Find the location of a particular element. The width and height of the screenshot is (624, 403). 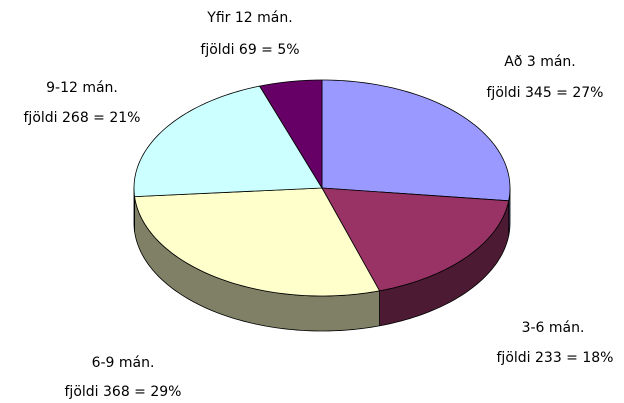

value-label: fjöldi 345 = 27% is located at coordinates (545, 93).